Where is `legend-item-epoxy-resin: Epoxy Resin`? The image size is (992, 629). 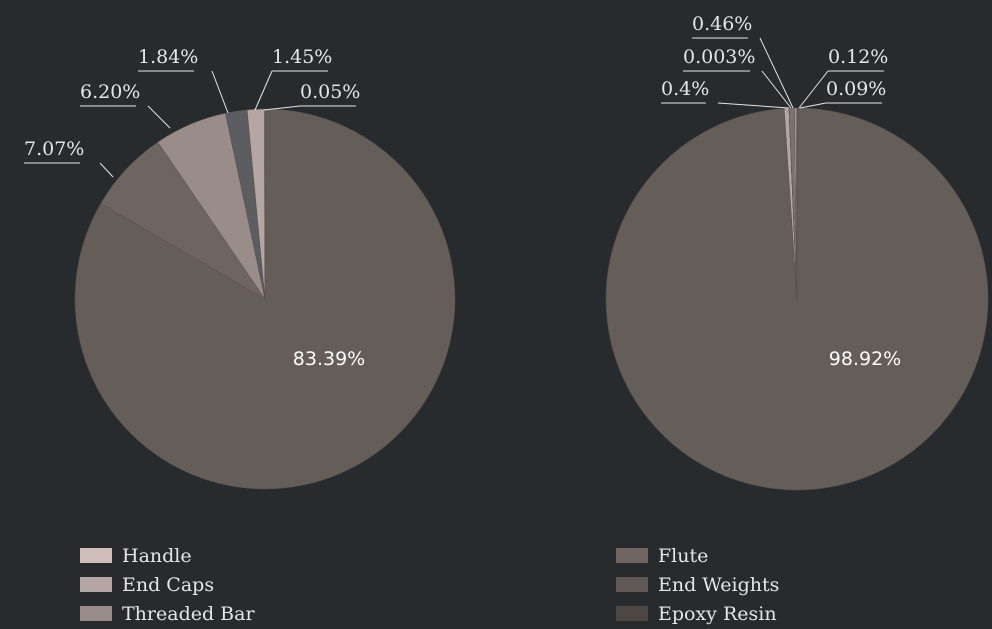 legend-item-epoxy-resin: Epoxy Resin is located at coordinates (697, 613).